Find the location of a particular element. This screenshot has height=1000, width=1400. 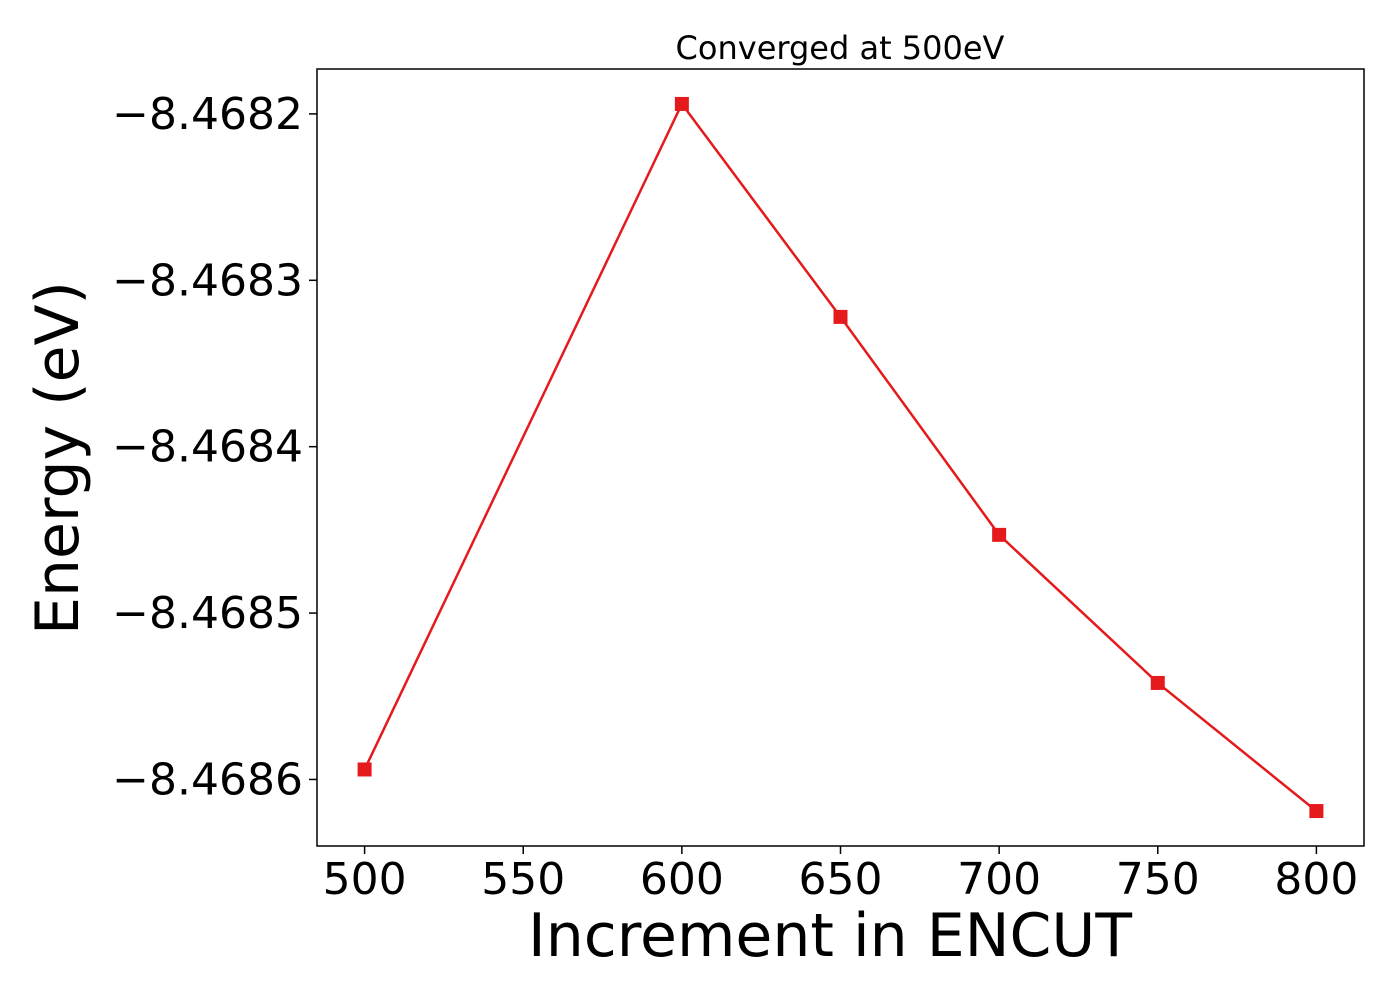

y-tick-label: −8.4685 is located at coordinates (207, 613).